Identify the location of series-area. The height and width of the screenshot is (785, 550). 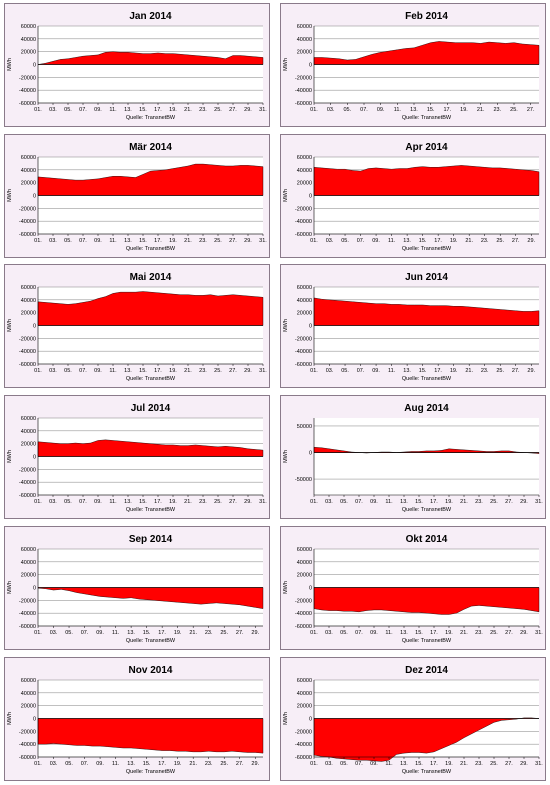
(150, 736).